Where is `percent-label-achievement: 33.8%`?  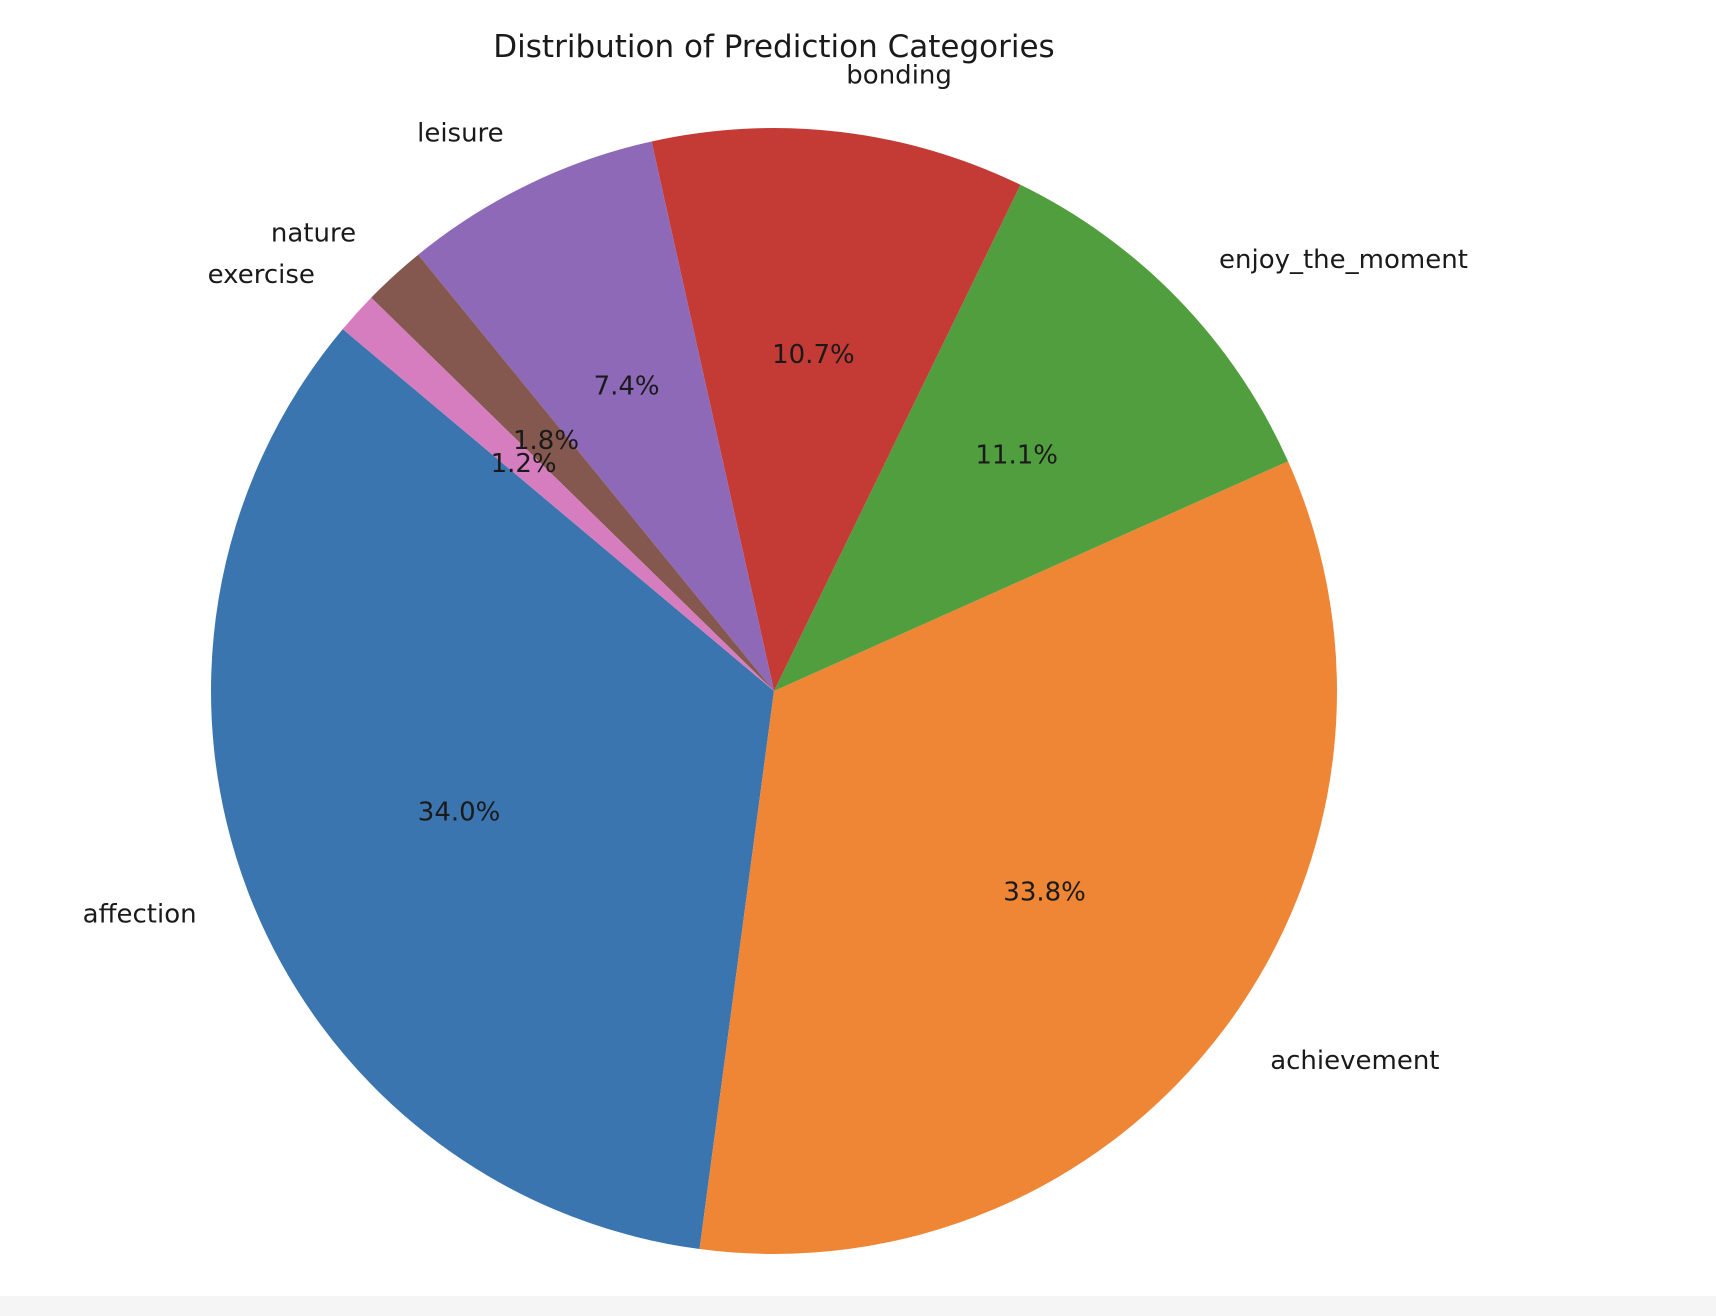 percent-label-achievement: 33.8% is located at coordinates (1044, 893).